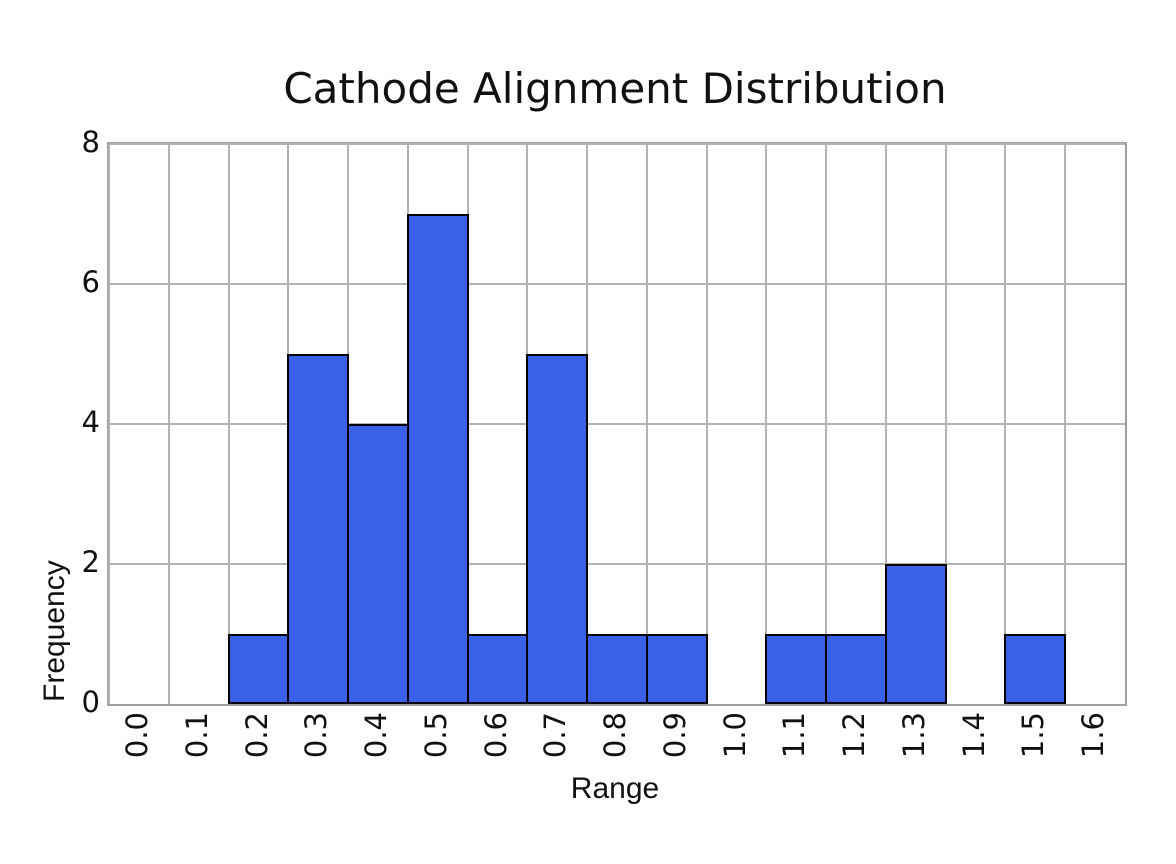 The height and width of the screenshot is (864, 1176). What do you see at coordinates (854, 735) in the screenshot?
I see `x-tick-label: 1.2` at bounding box center [854, 735].